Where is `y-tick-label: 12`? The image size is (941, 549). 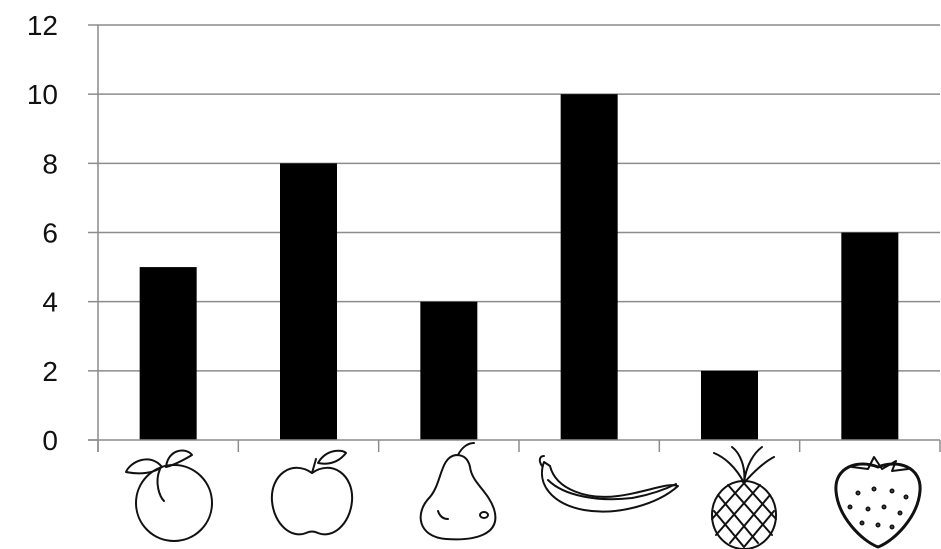 y-tick-label: 12 is located at coordinates (42, 25).